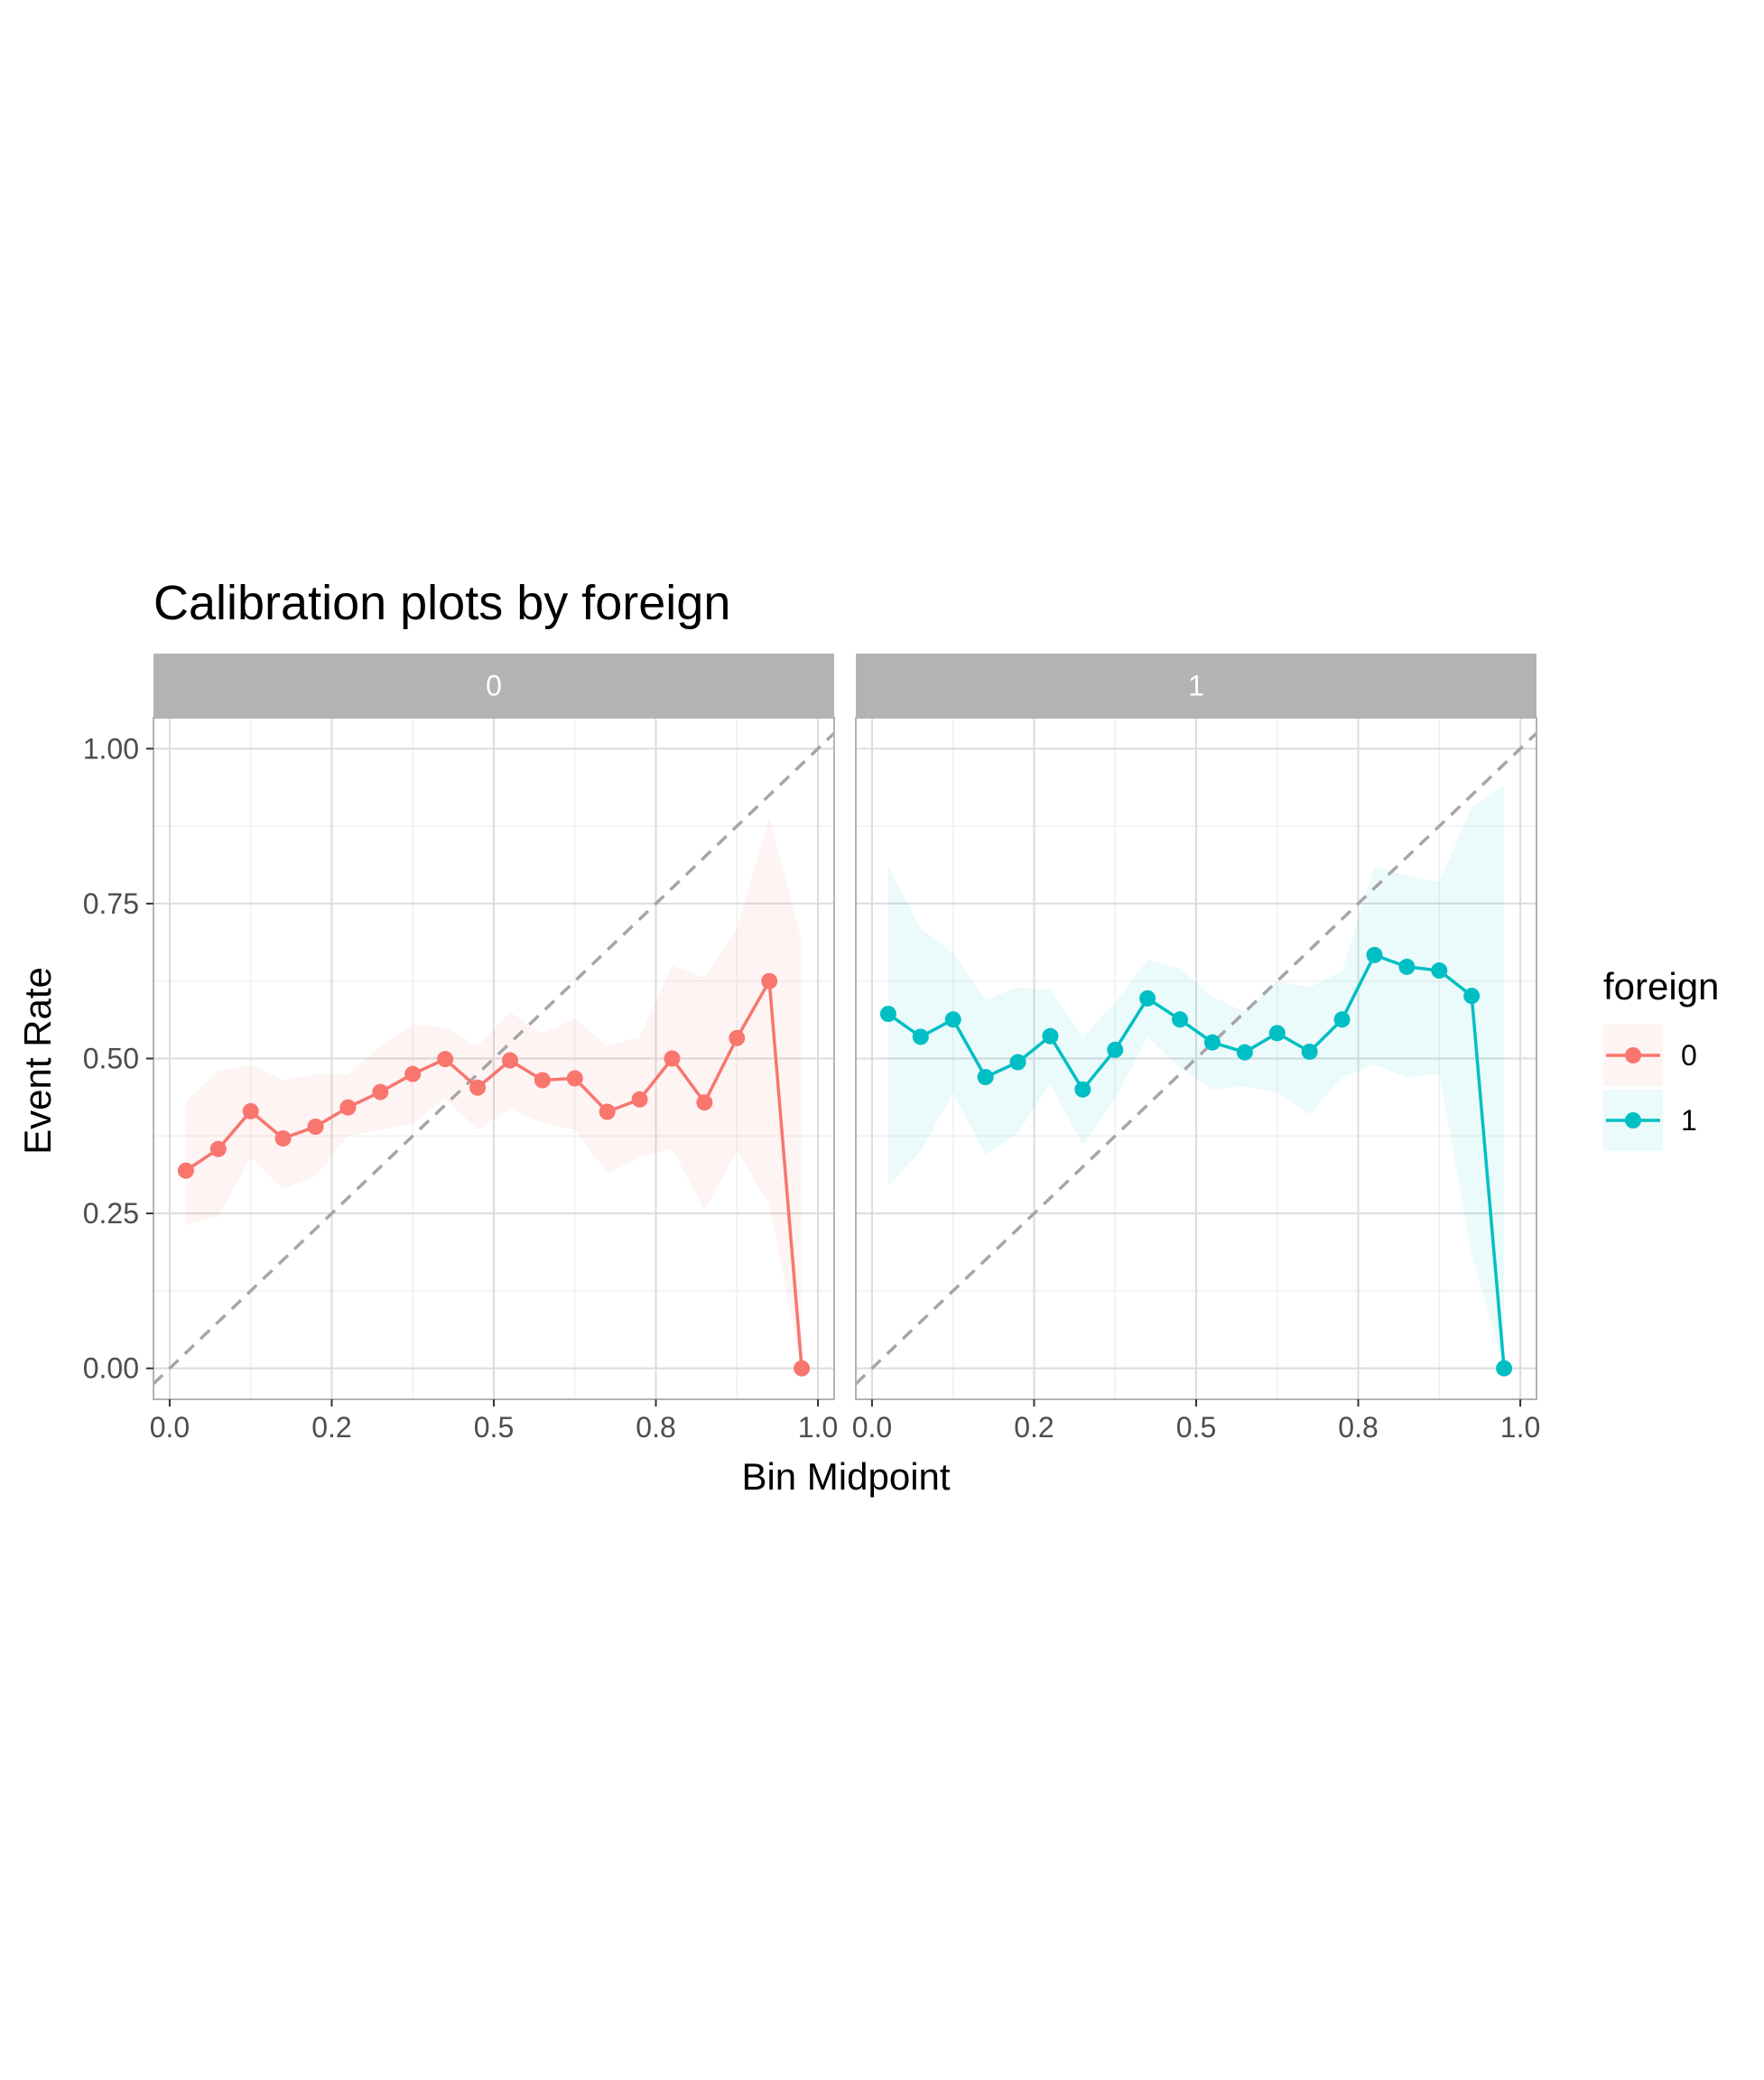  Describe the element at coordinates (441, 603) in the screenshot. I see `chart-title: Calibration plots by foreign` at that location.